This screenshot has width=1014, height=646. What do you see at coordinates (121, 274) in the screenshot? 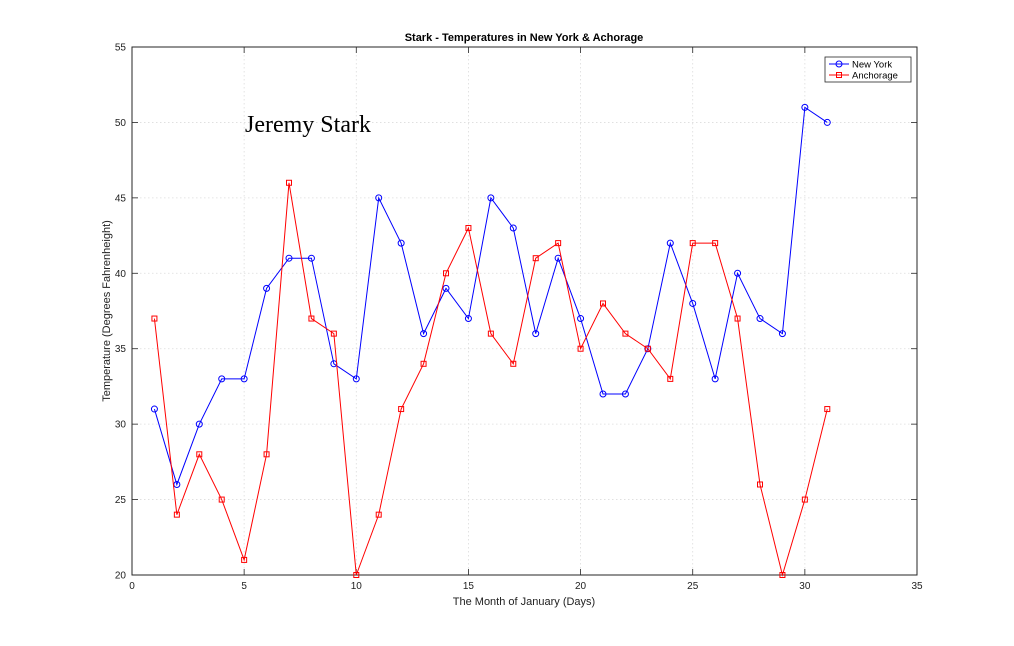
I see `y-tick-label: 40` at bounding box center [121, 274].